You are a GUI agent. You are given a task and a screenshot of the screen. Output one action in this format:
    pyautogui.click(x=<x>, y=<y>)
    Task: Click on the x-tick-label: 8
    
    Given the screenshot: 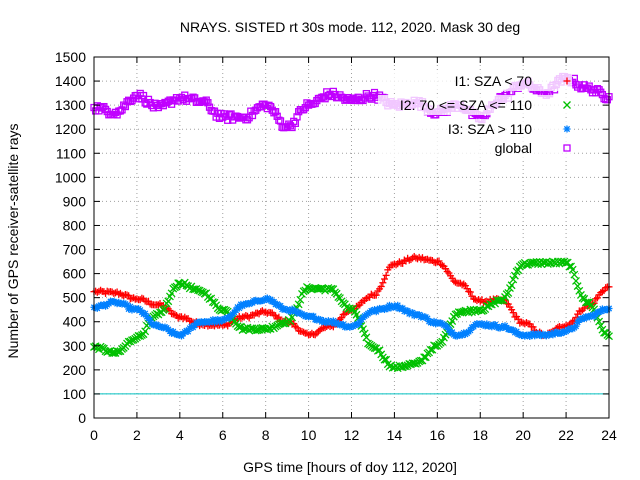 What is the action you would take?
    pyautogui.click(x=266, y=435)
    